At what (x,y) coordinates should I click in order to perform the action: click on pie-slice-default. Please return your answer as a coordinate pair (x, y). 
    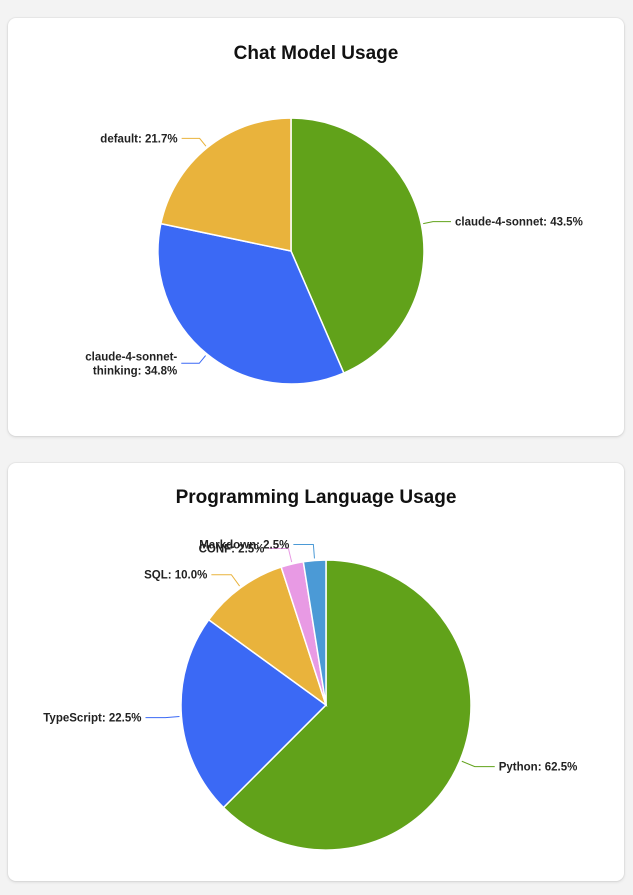
    Looking at the image, I should click on (225, 184).